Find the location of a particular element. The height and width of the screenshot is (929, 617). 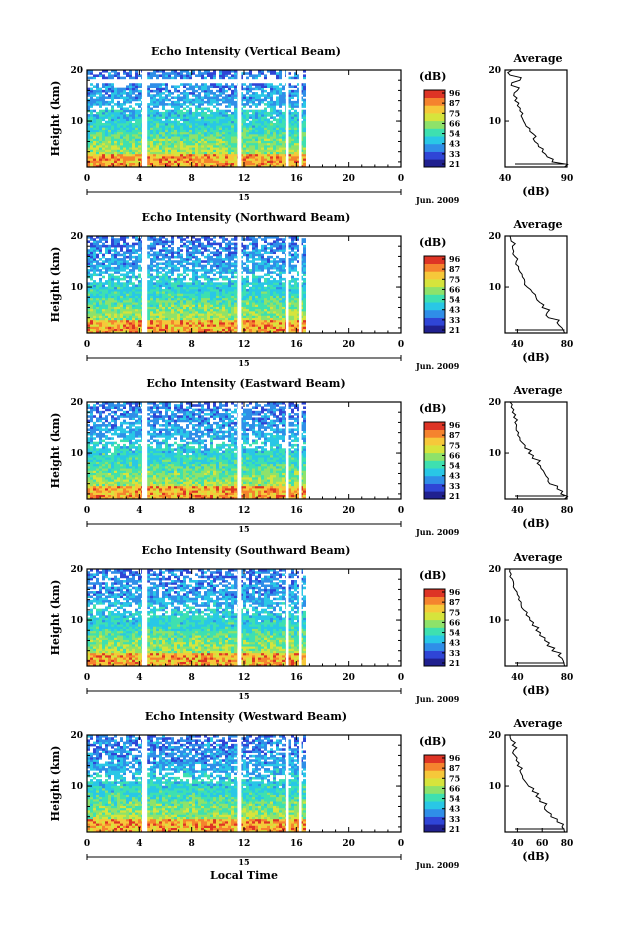

colorbar-tick-label: 96 is located at coordinates (455, 592).